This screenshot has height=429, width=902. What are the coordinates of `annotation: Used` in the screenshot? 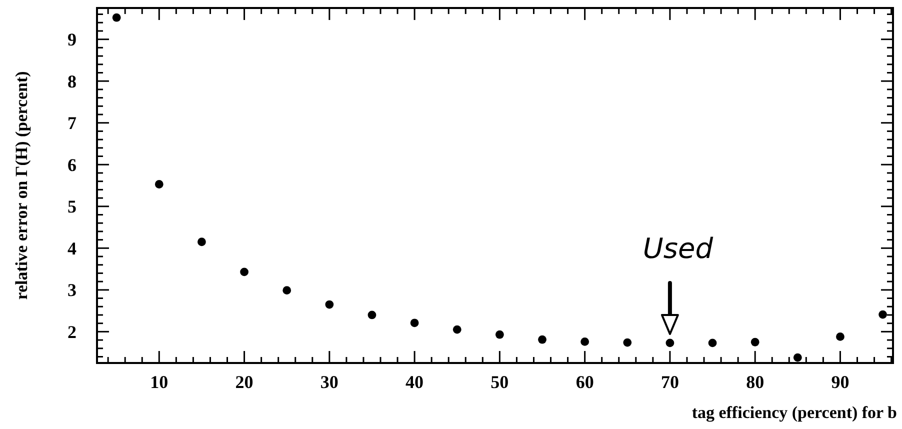 It's located at (678, 248).